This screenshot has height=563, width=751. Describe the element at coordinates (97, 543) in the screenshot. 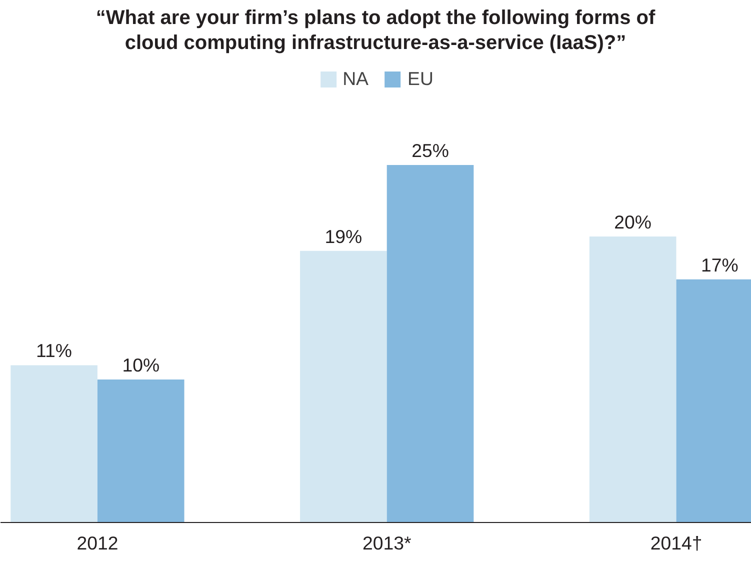

I see `x-tick-label: 2012` at that location.